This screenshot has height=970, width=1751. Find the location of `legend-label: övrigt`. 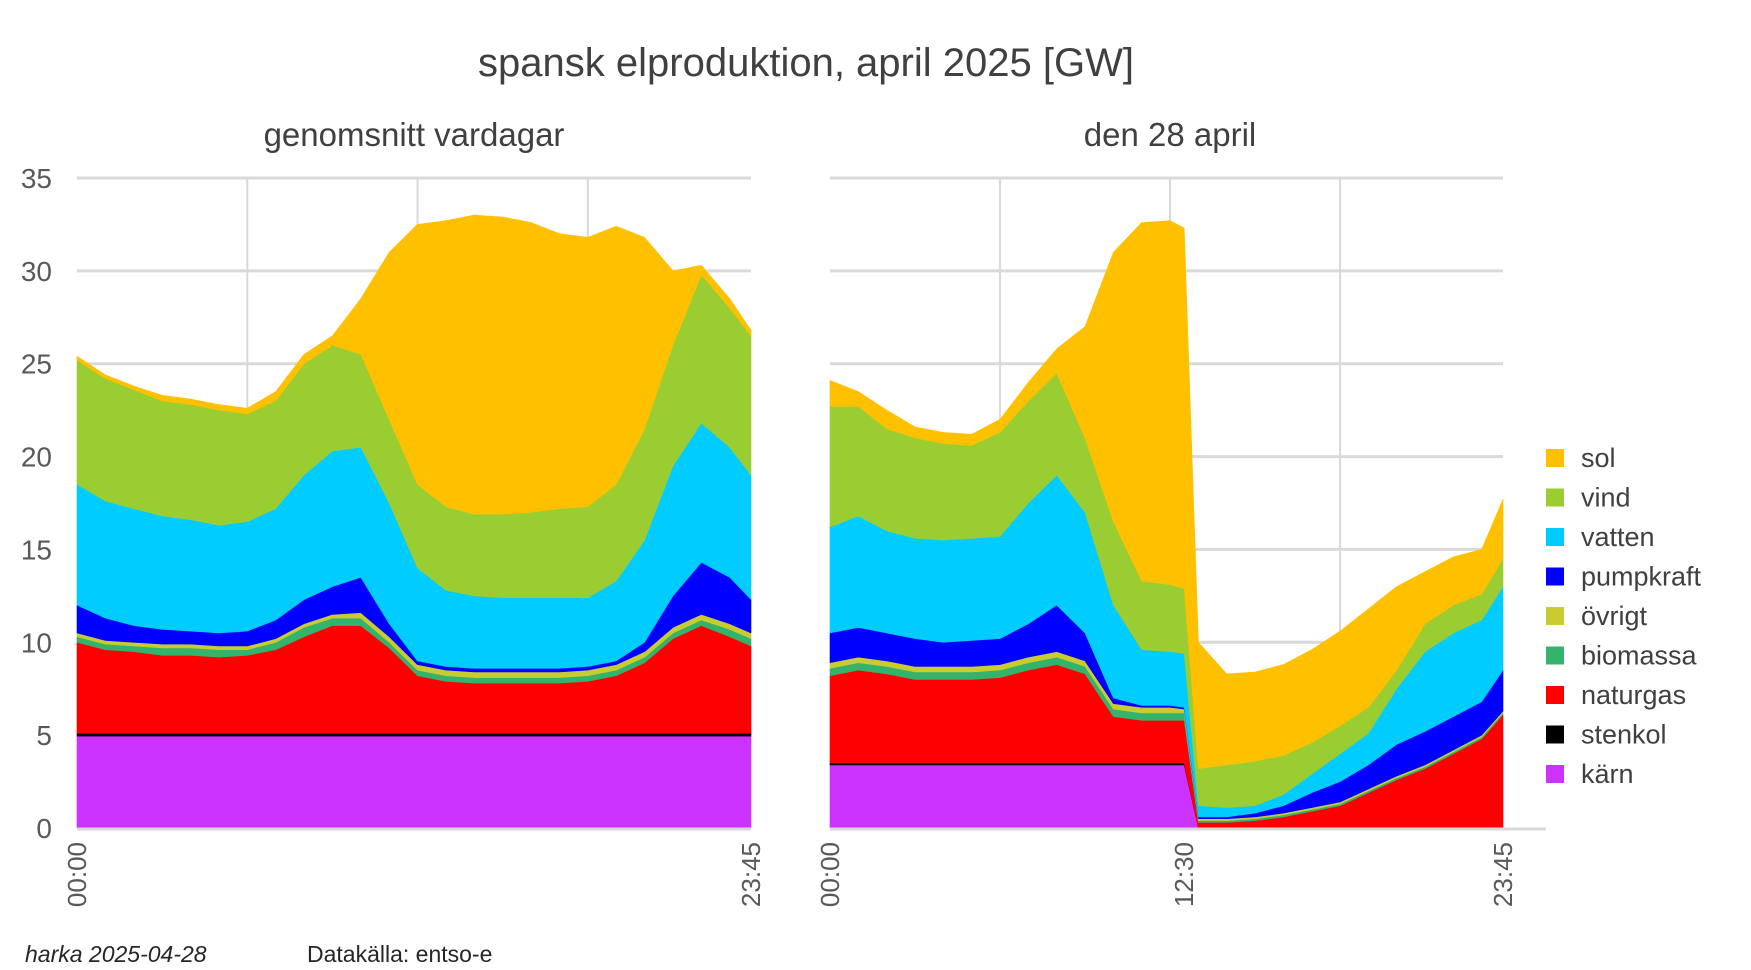

legend-label: övrigt is located at coordinates (1614, 616).